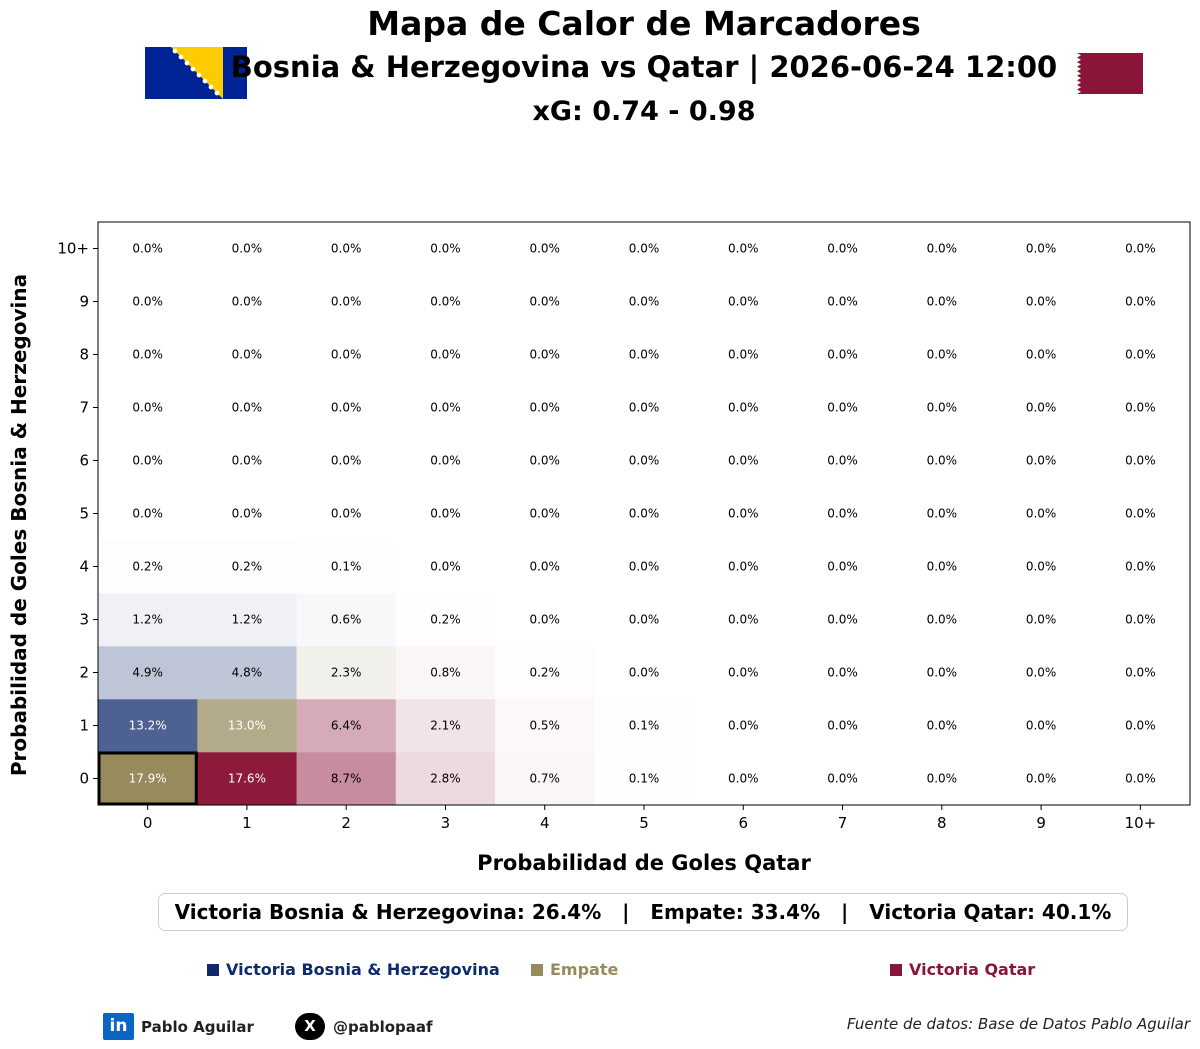 This screenshot has width=1200, height=1049. I want to click on x-tick-label: 4, so click(545, 823).